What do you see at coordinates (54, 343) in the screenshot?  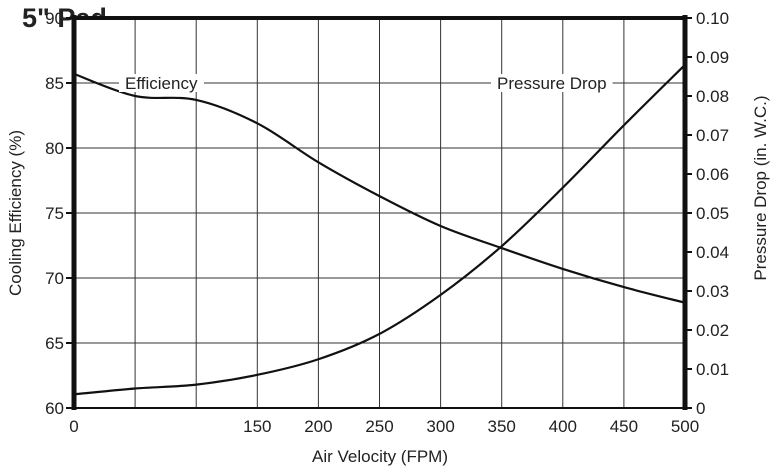 I see `left-y-tick-label: 65` at bounding box center [54, 343].